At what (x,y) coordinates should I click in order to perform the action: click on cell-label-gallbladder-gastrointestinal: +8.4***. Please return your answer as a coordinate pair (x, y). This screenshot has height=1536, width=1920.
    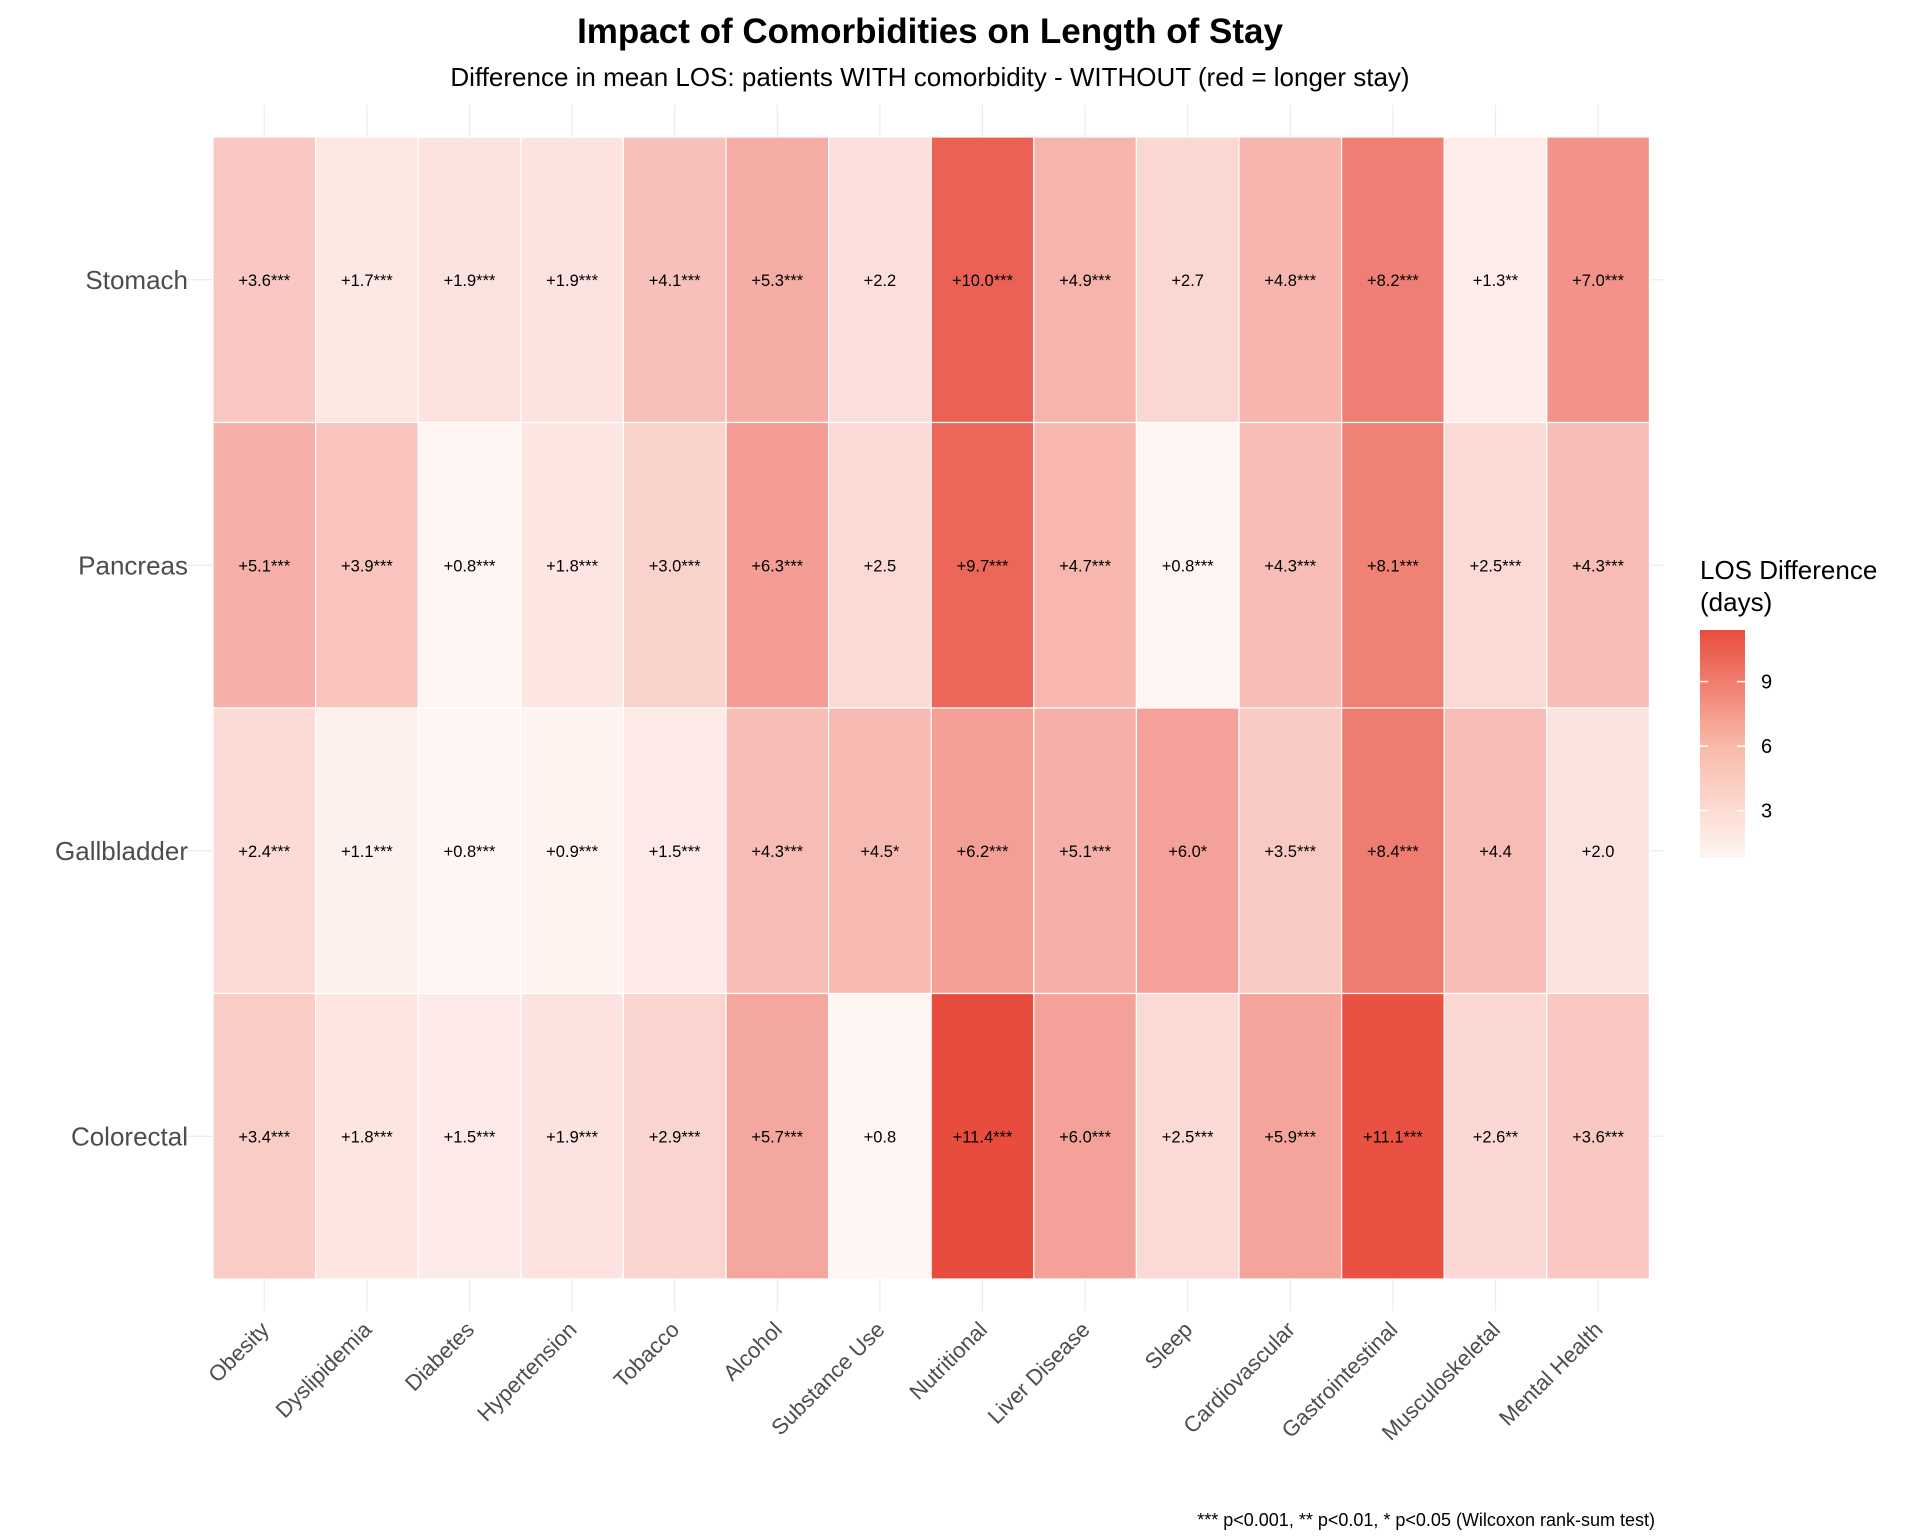
    Looking at the image, I should click on (1393, 852).